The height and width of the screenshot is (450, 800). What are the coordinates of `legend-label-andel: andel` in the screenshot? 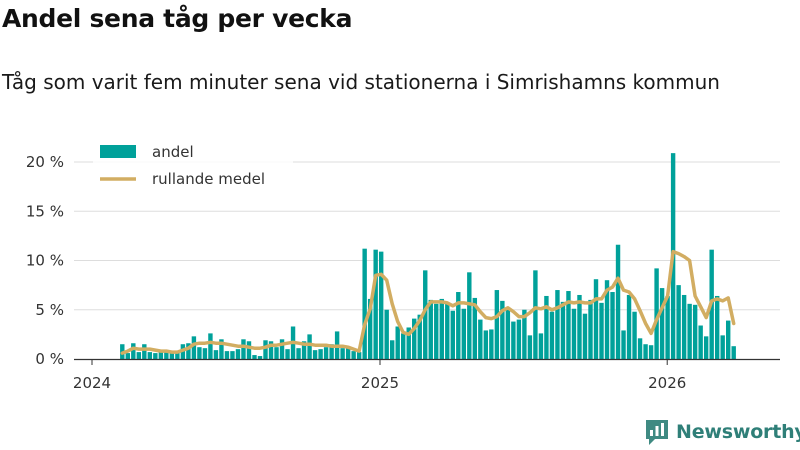 It's located at (173, 152).